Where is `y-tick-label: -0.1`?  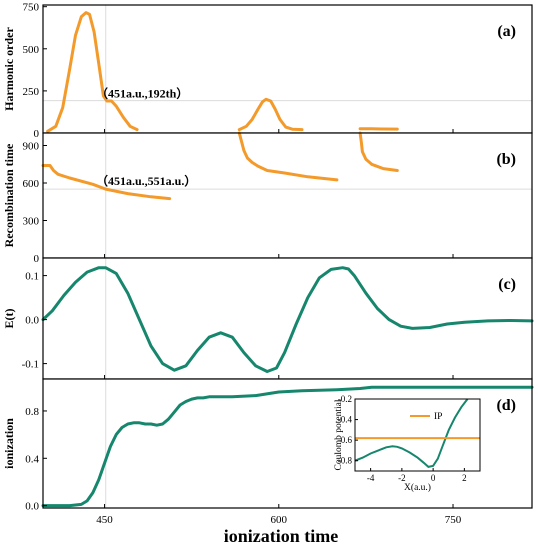
y-tick-label: -0.1 is located at coordinates (30, 365).